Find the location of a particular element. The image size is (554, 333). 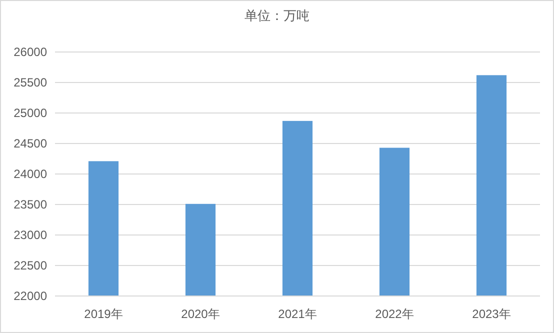

y-tick-label: 22500 is located at coordinates (31, 265).